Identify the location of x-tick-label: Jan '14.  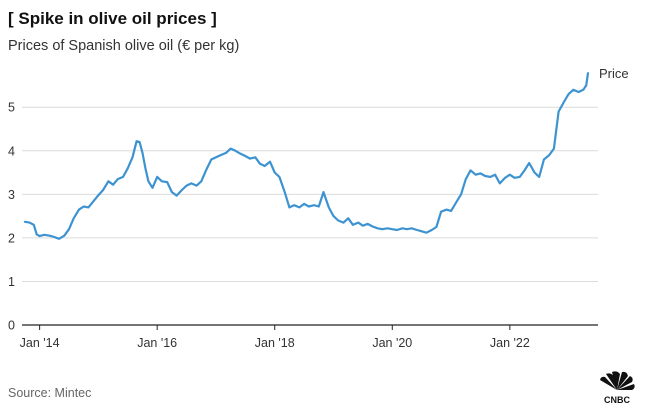
(40, 343).